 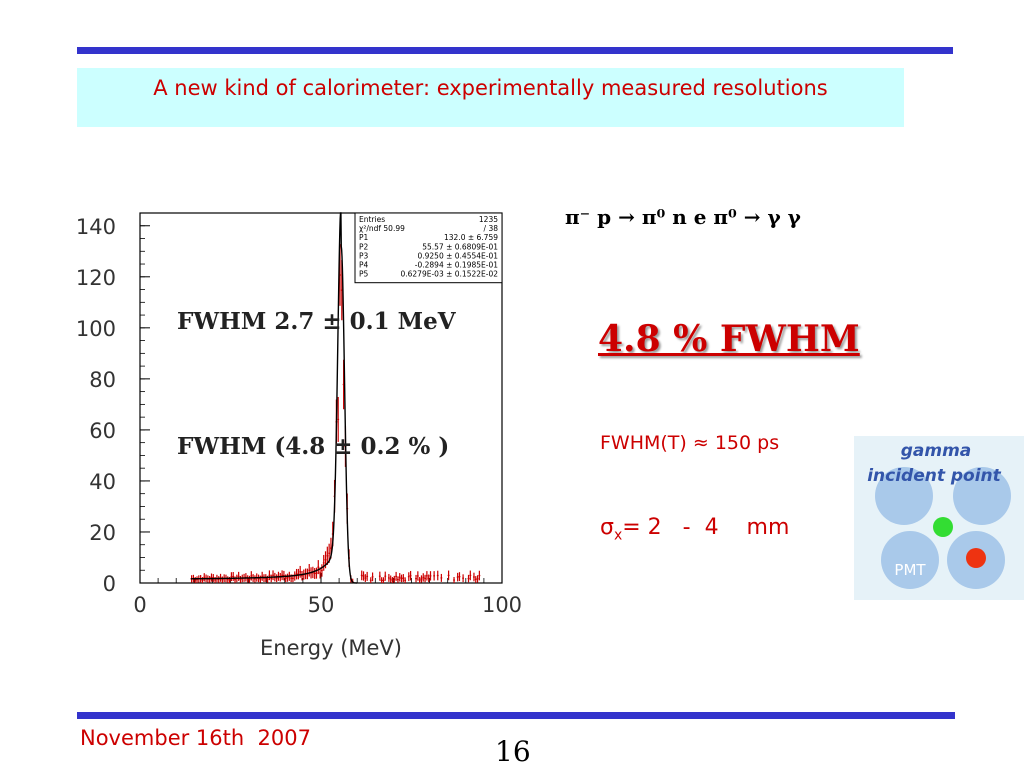 I want to click on green-dot, so click(x=943, y=527).